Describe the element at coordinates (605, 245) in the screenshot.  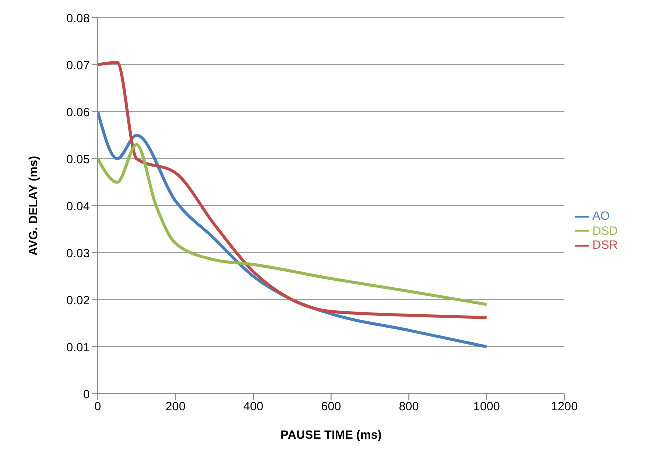
I see `legend-label: DSR` at that location.